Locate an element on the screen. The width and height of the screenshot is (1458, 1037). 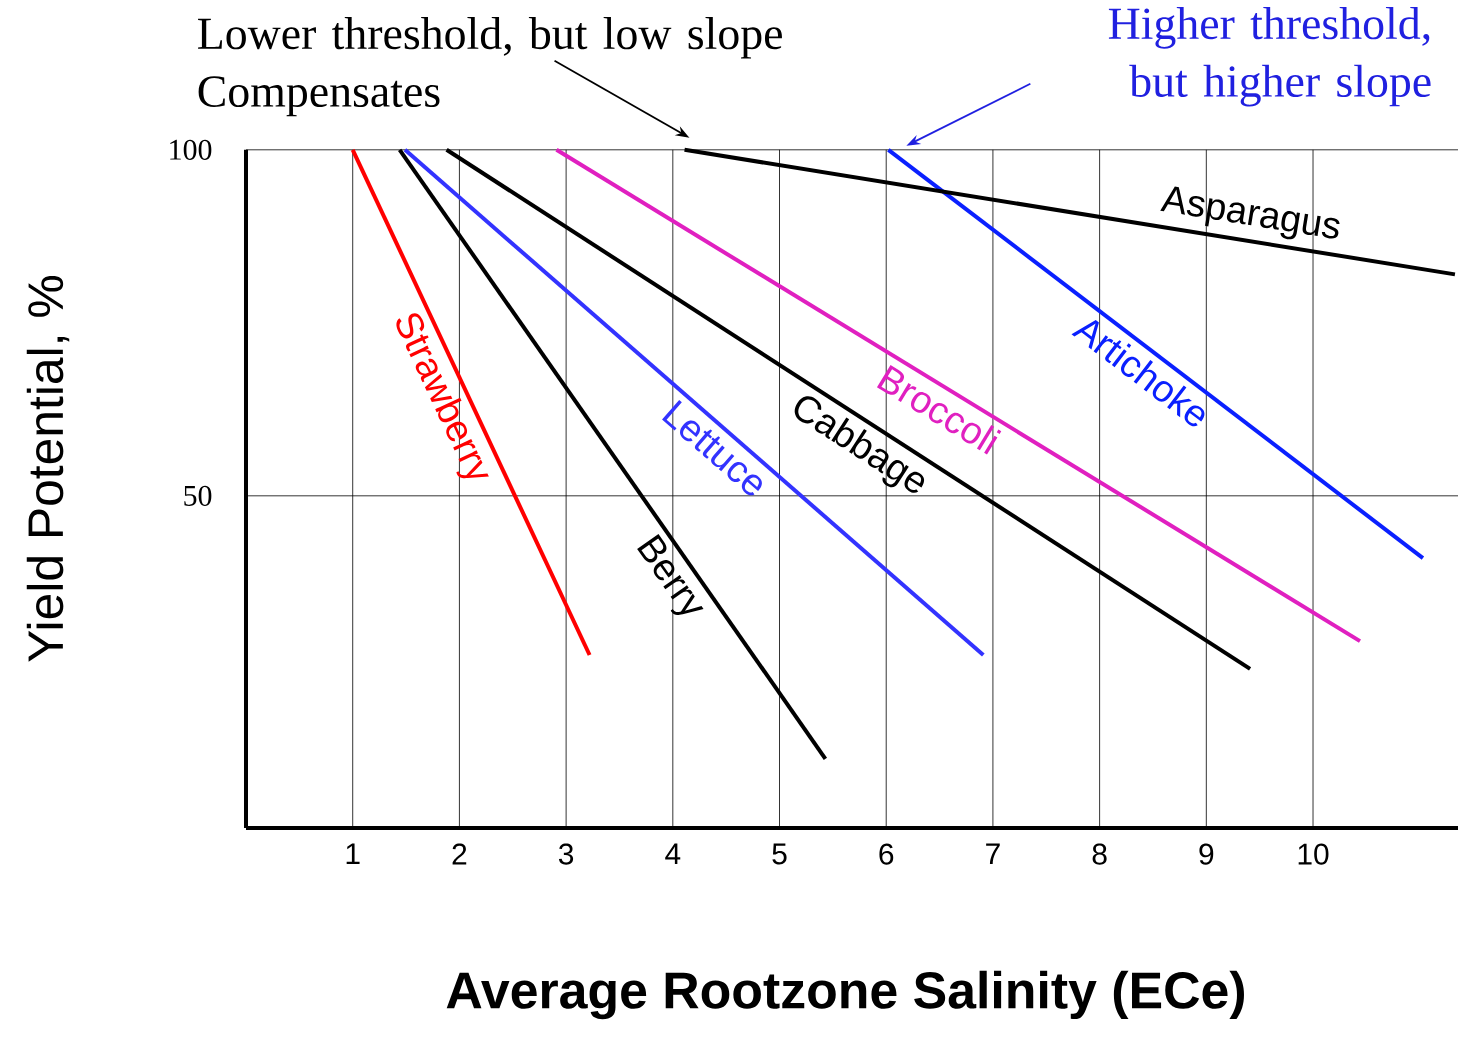
x-tick-label: 2 is located at coordinates (459, 854).